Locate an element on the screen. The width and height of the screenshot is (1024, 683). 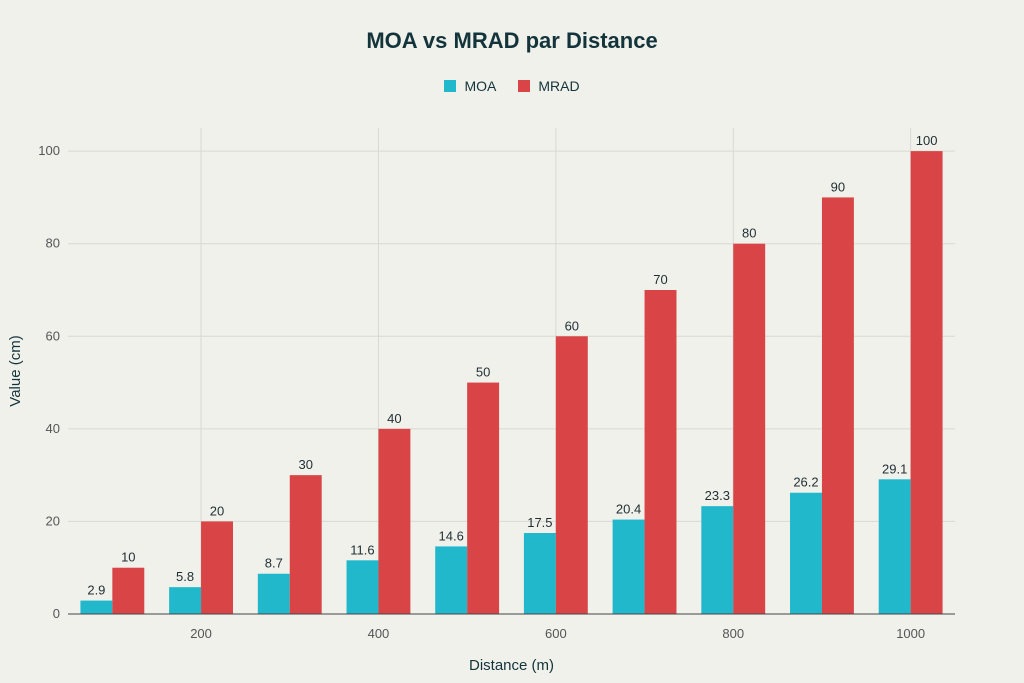
legend-item-moa: MOA is located at coordinates (470, 86).